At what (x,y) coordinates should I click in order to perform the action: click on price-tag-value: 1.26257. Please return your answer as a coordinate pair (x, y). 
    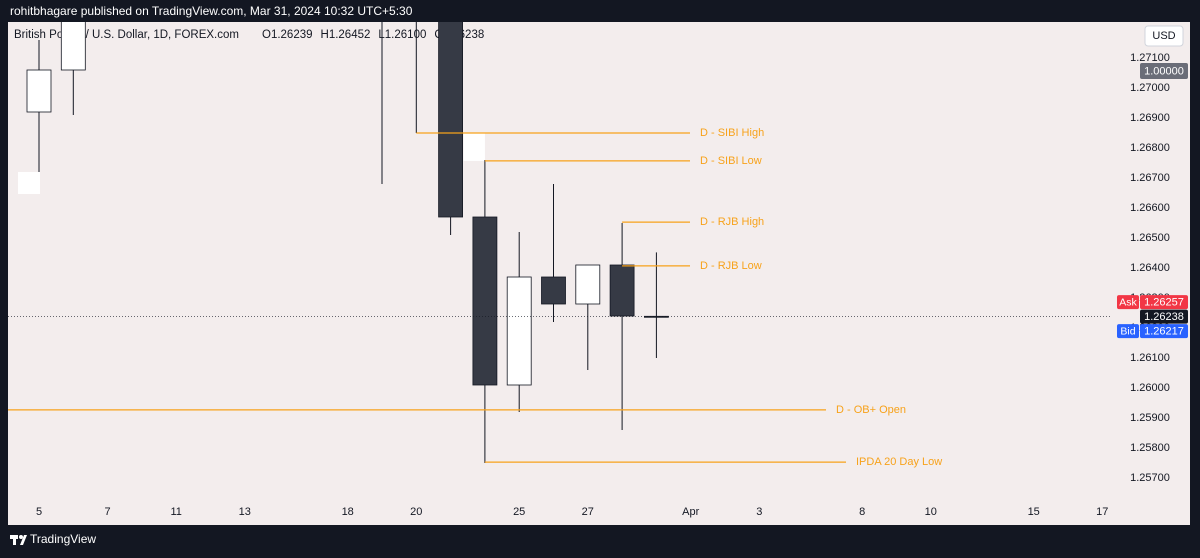
    Looking at the image, I should click on (1164, 303).